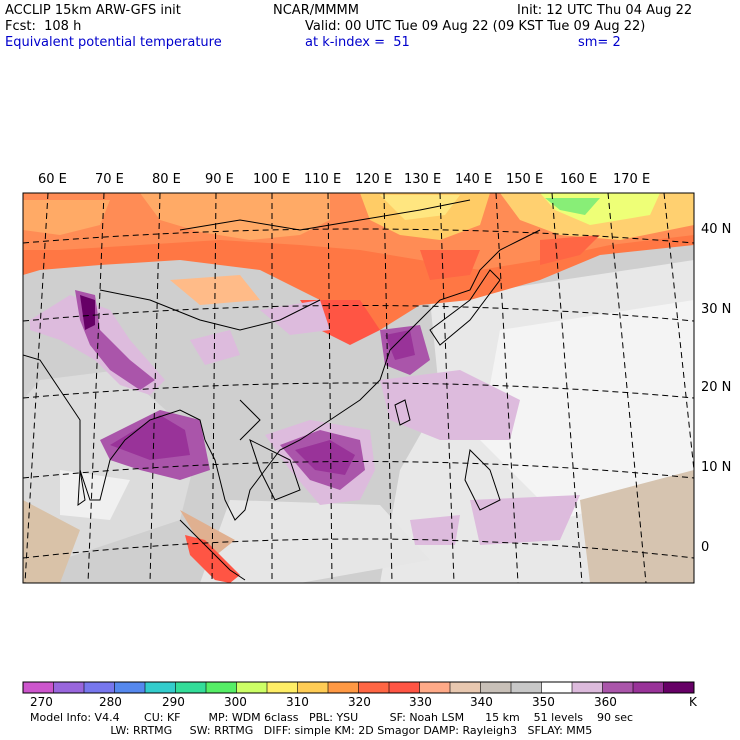 This screenshot has width=740, height=740. Describe the element at coordinates (705, 547) in the screenshot. I see `lat-label: 0` at that location.